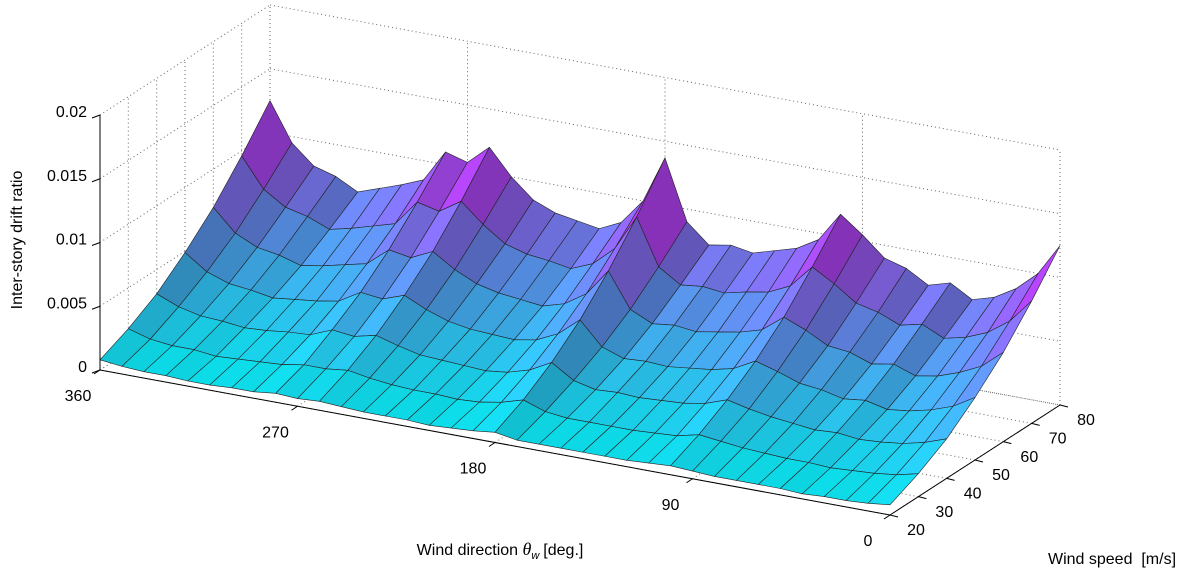 Image resolution: width=1193 pixels, height=576 pixels. I want to click on z-tick-label: 0.005, so click(67, 303).